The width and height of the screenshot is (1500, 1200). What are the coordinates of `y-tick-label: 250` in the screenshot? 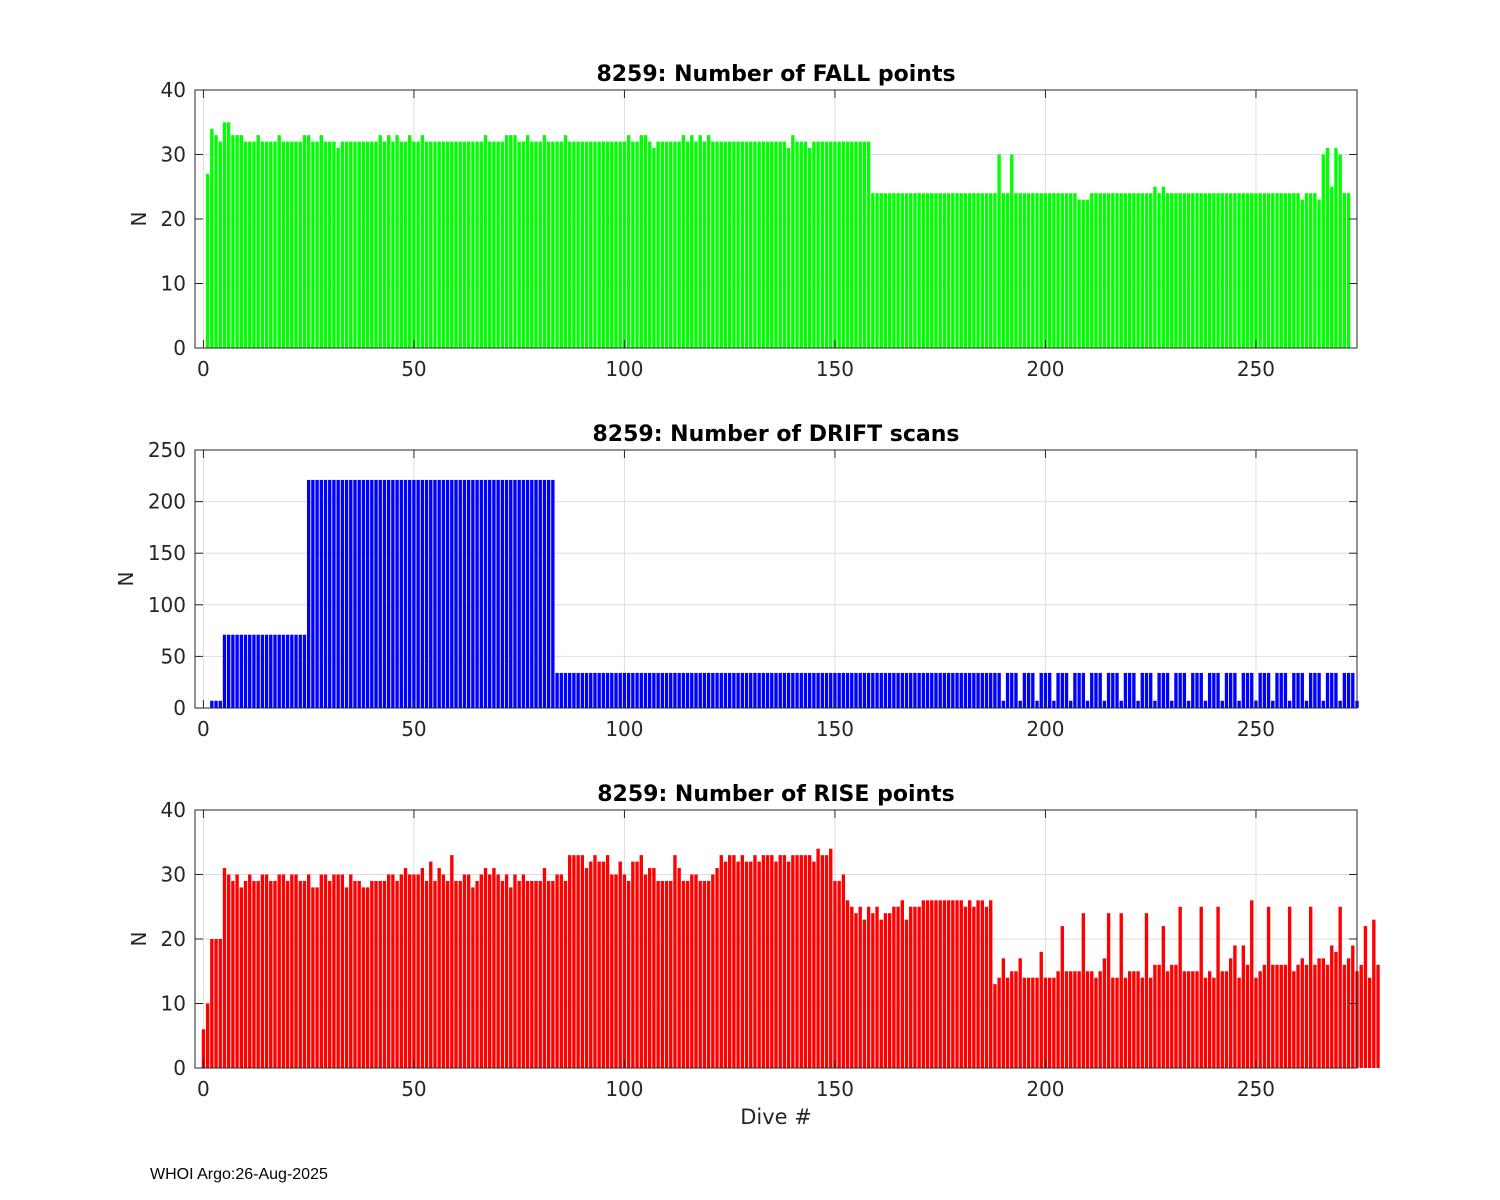 It's located at (167, 450).